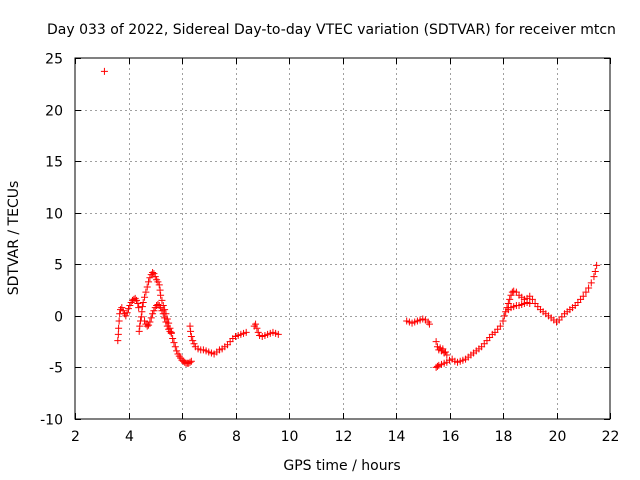  I want to click on y-tick-label: -5, so click(56, 369).